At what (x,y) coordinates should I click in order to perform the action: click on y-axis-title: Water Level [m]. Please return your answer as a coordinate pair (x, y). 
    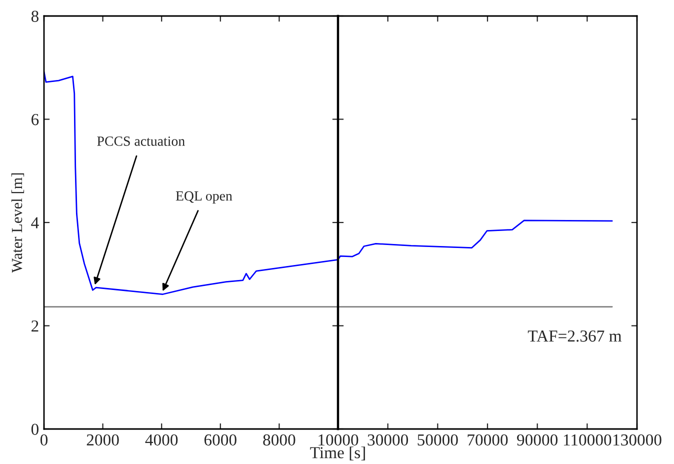
    Looking at the image, I should click on (17, 223).